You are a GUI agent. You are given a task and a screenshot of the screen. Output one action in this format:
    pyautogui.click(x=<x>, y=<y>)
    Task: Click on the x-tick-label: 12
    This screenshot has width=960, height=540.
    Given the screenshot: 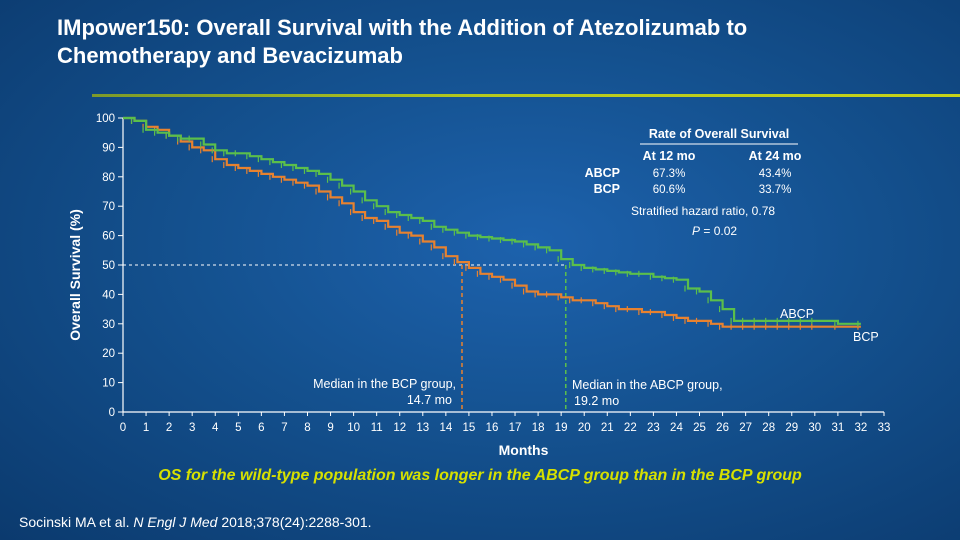 What is the action you would take?
    pyautogui.click(x=399, y=428)
    